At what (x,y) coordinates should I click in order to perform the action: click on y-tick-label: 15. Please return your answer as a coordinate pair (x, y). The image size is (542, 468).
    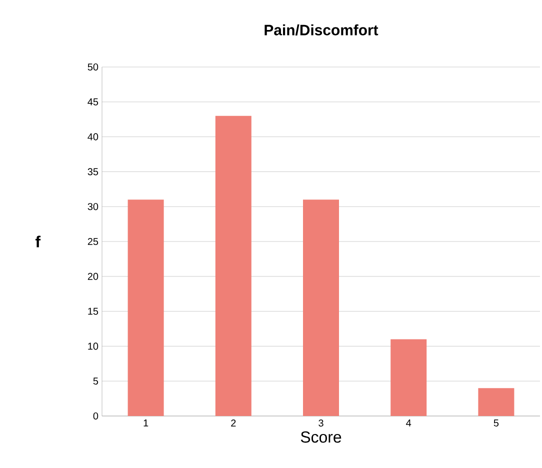
    Looking at the image, I should click on (93, 311).